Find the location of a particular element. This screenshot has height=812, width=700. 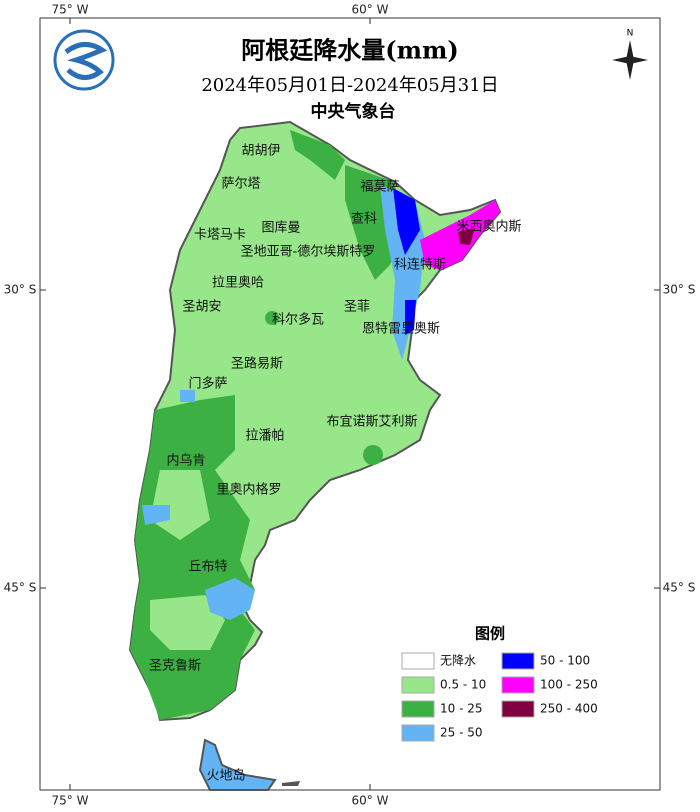

region-label: 门多萨 is located at coordinates (207, 384).